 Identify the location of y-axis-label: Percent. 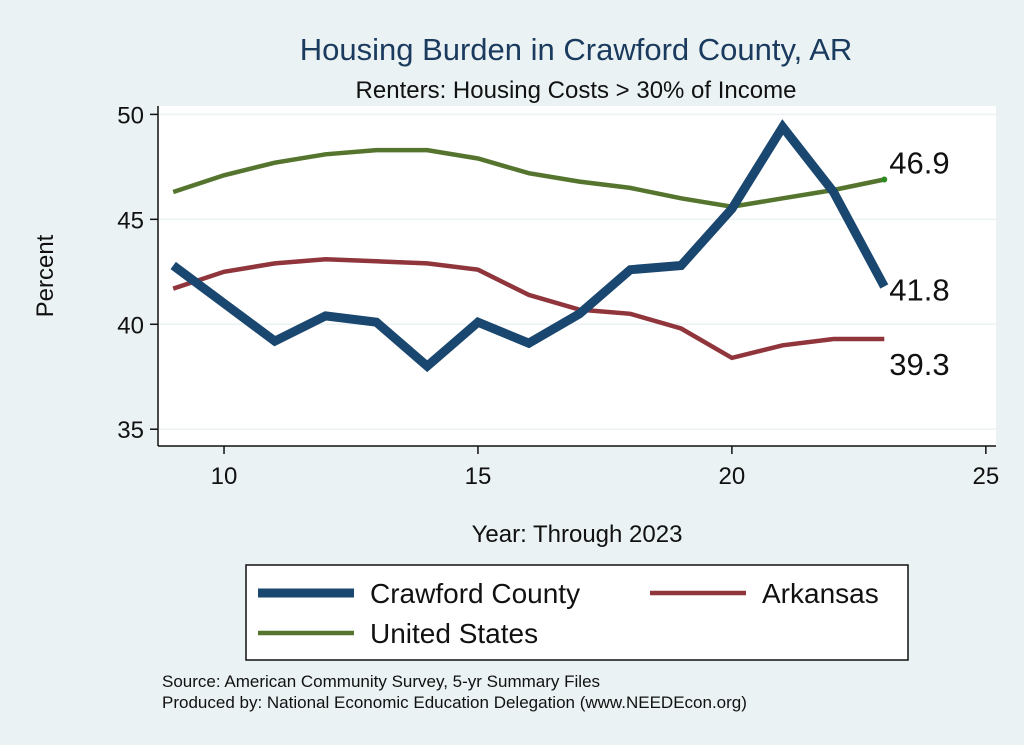
(45, 275).